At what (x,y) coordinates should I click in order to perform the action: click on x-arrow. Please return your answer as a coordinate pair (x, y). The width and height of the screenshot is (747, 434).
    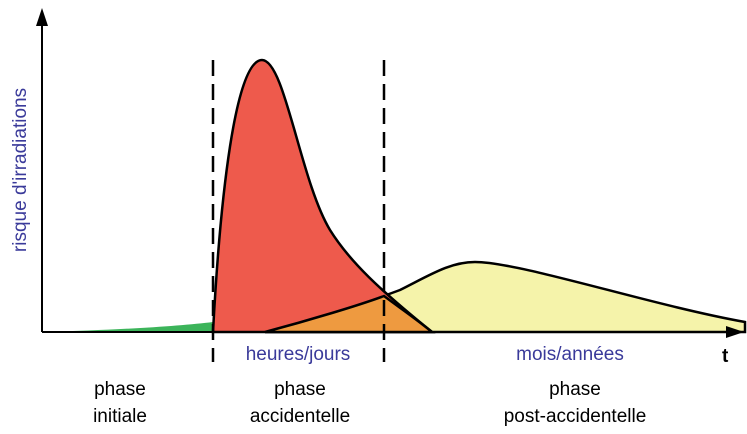
    Looking at the image, I should click on (735, 332).